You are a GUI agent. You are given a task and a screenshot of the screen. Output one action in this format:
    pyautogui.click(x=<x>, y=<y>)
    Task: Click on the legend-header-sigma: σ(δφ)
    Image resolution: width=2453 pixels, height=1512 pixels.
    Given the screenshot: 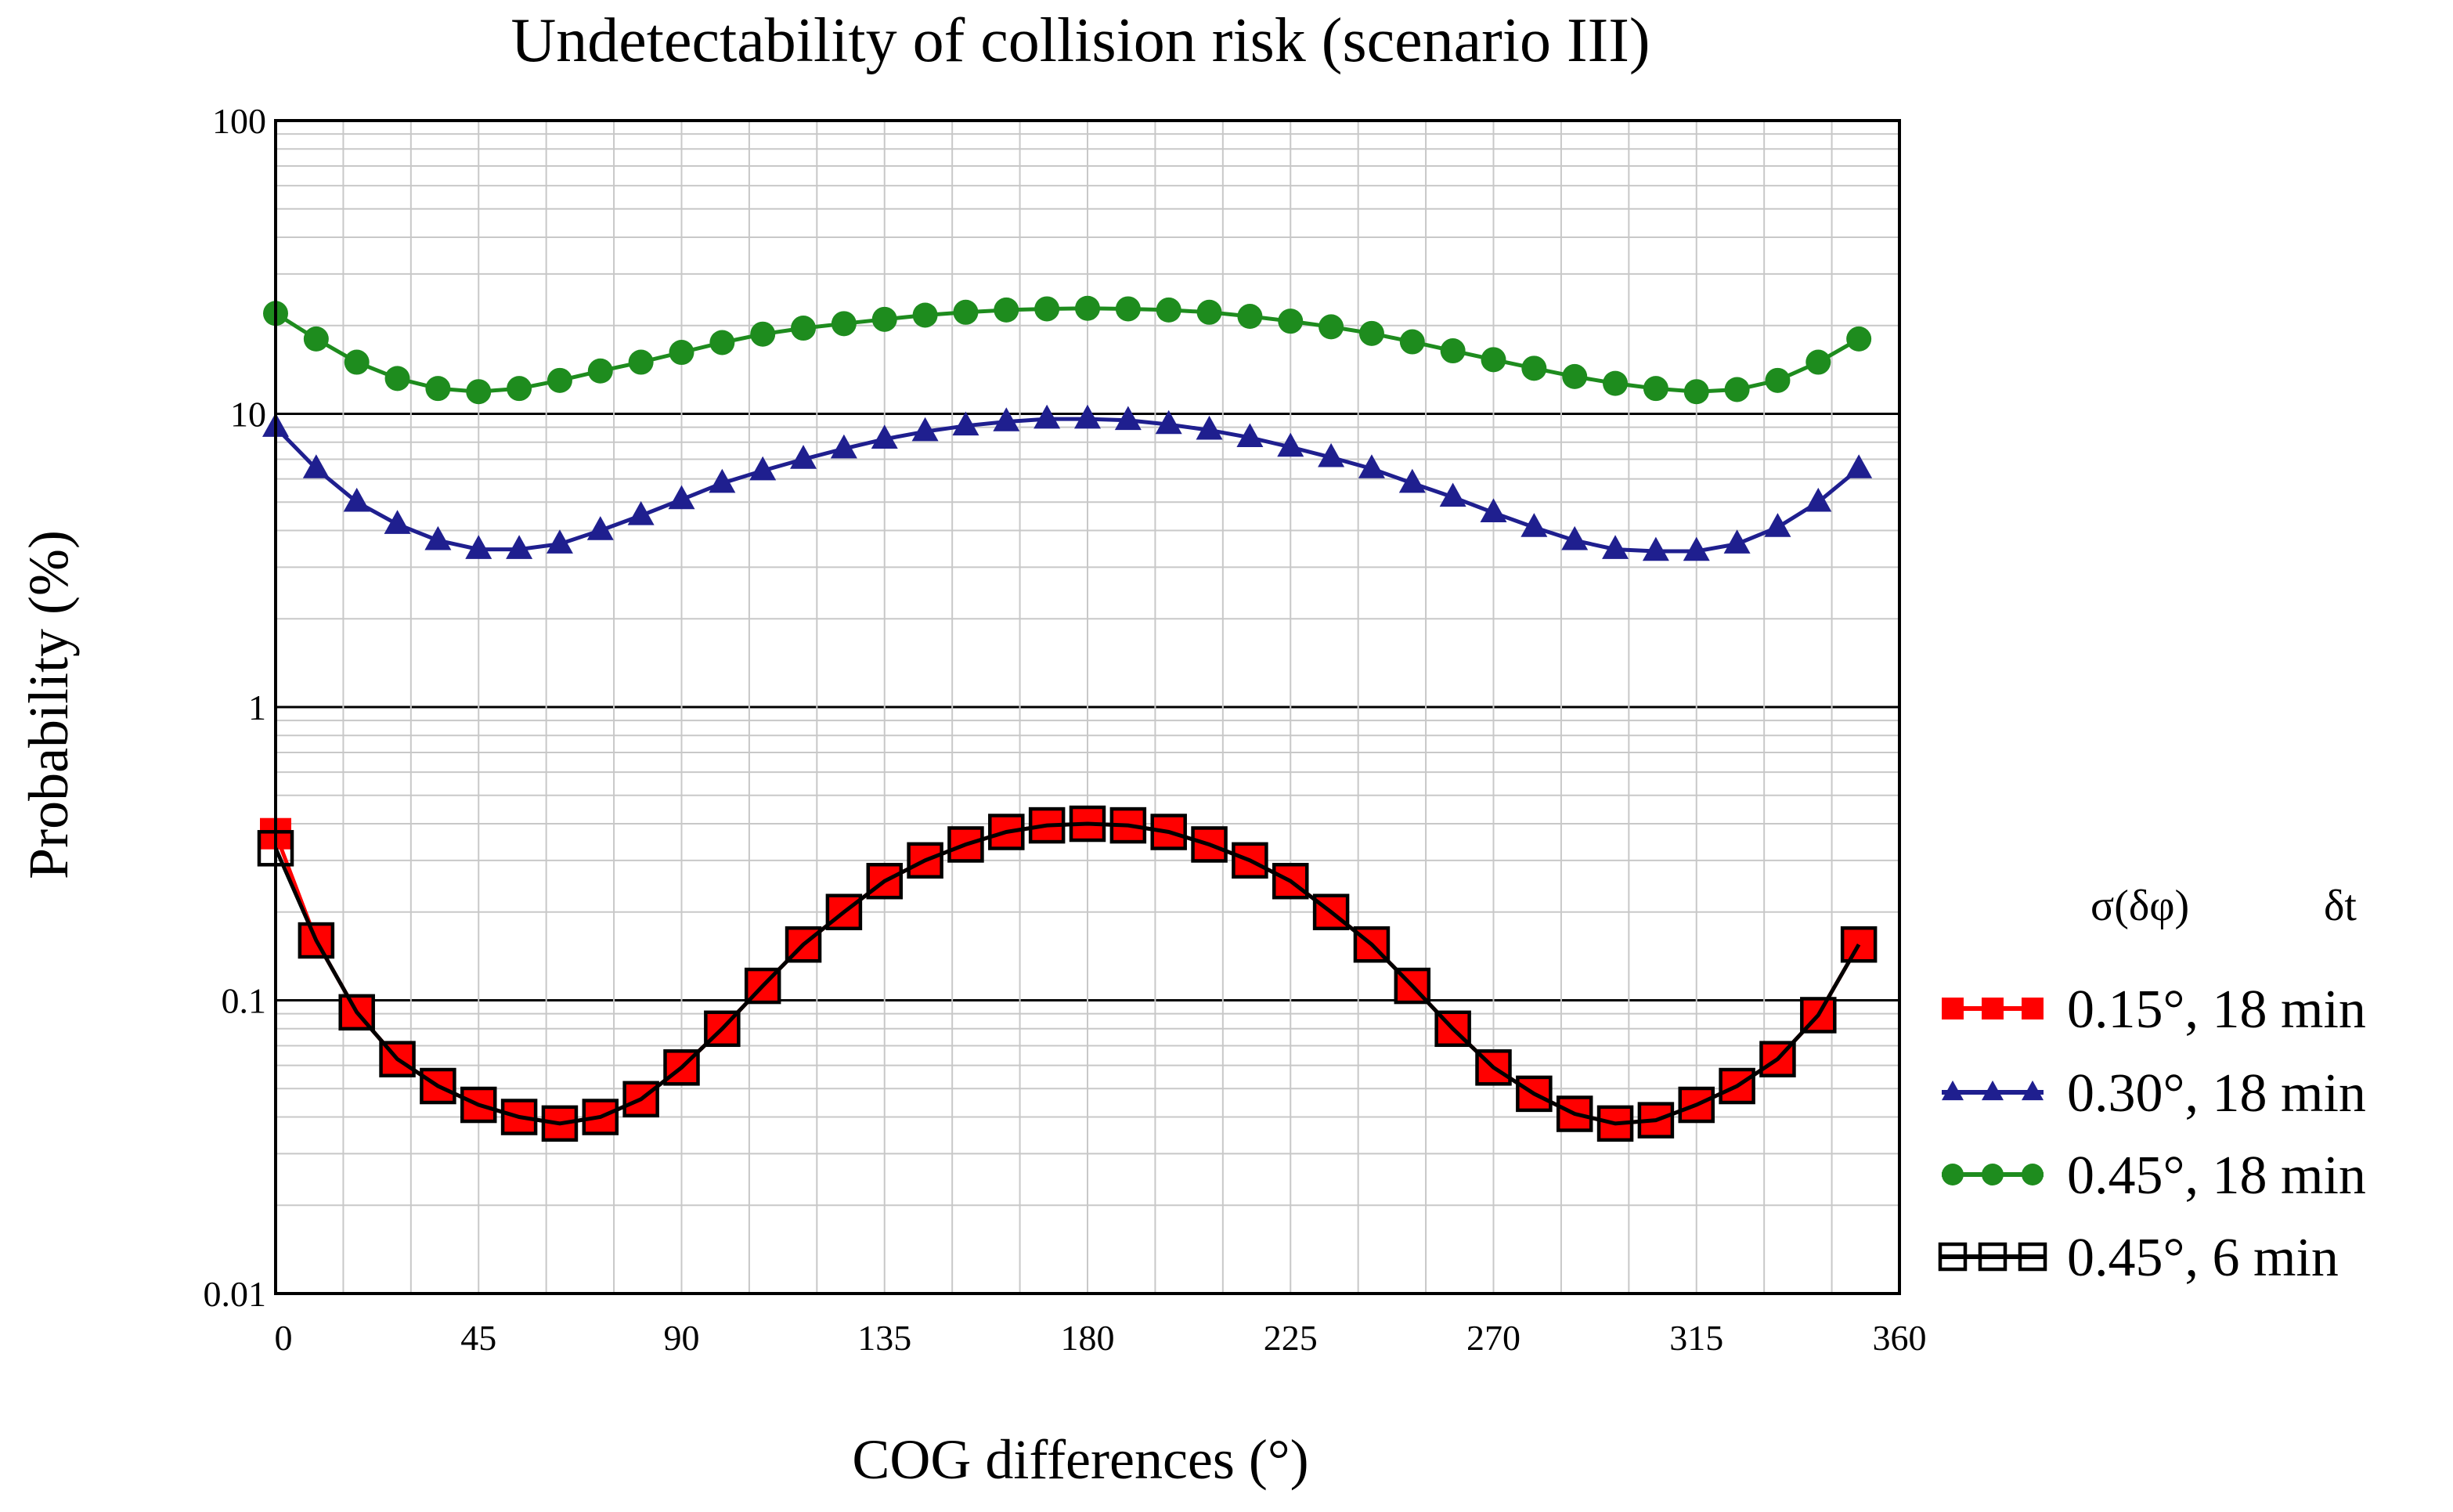 What is the action you would take?
    pyautogui.click(x=2139, y=906)
    